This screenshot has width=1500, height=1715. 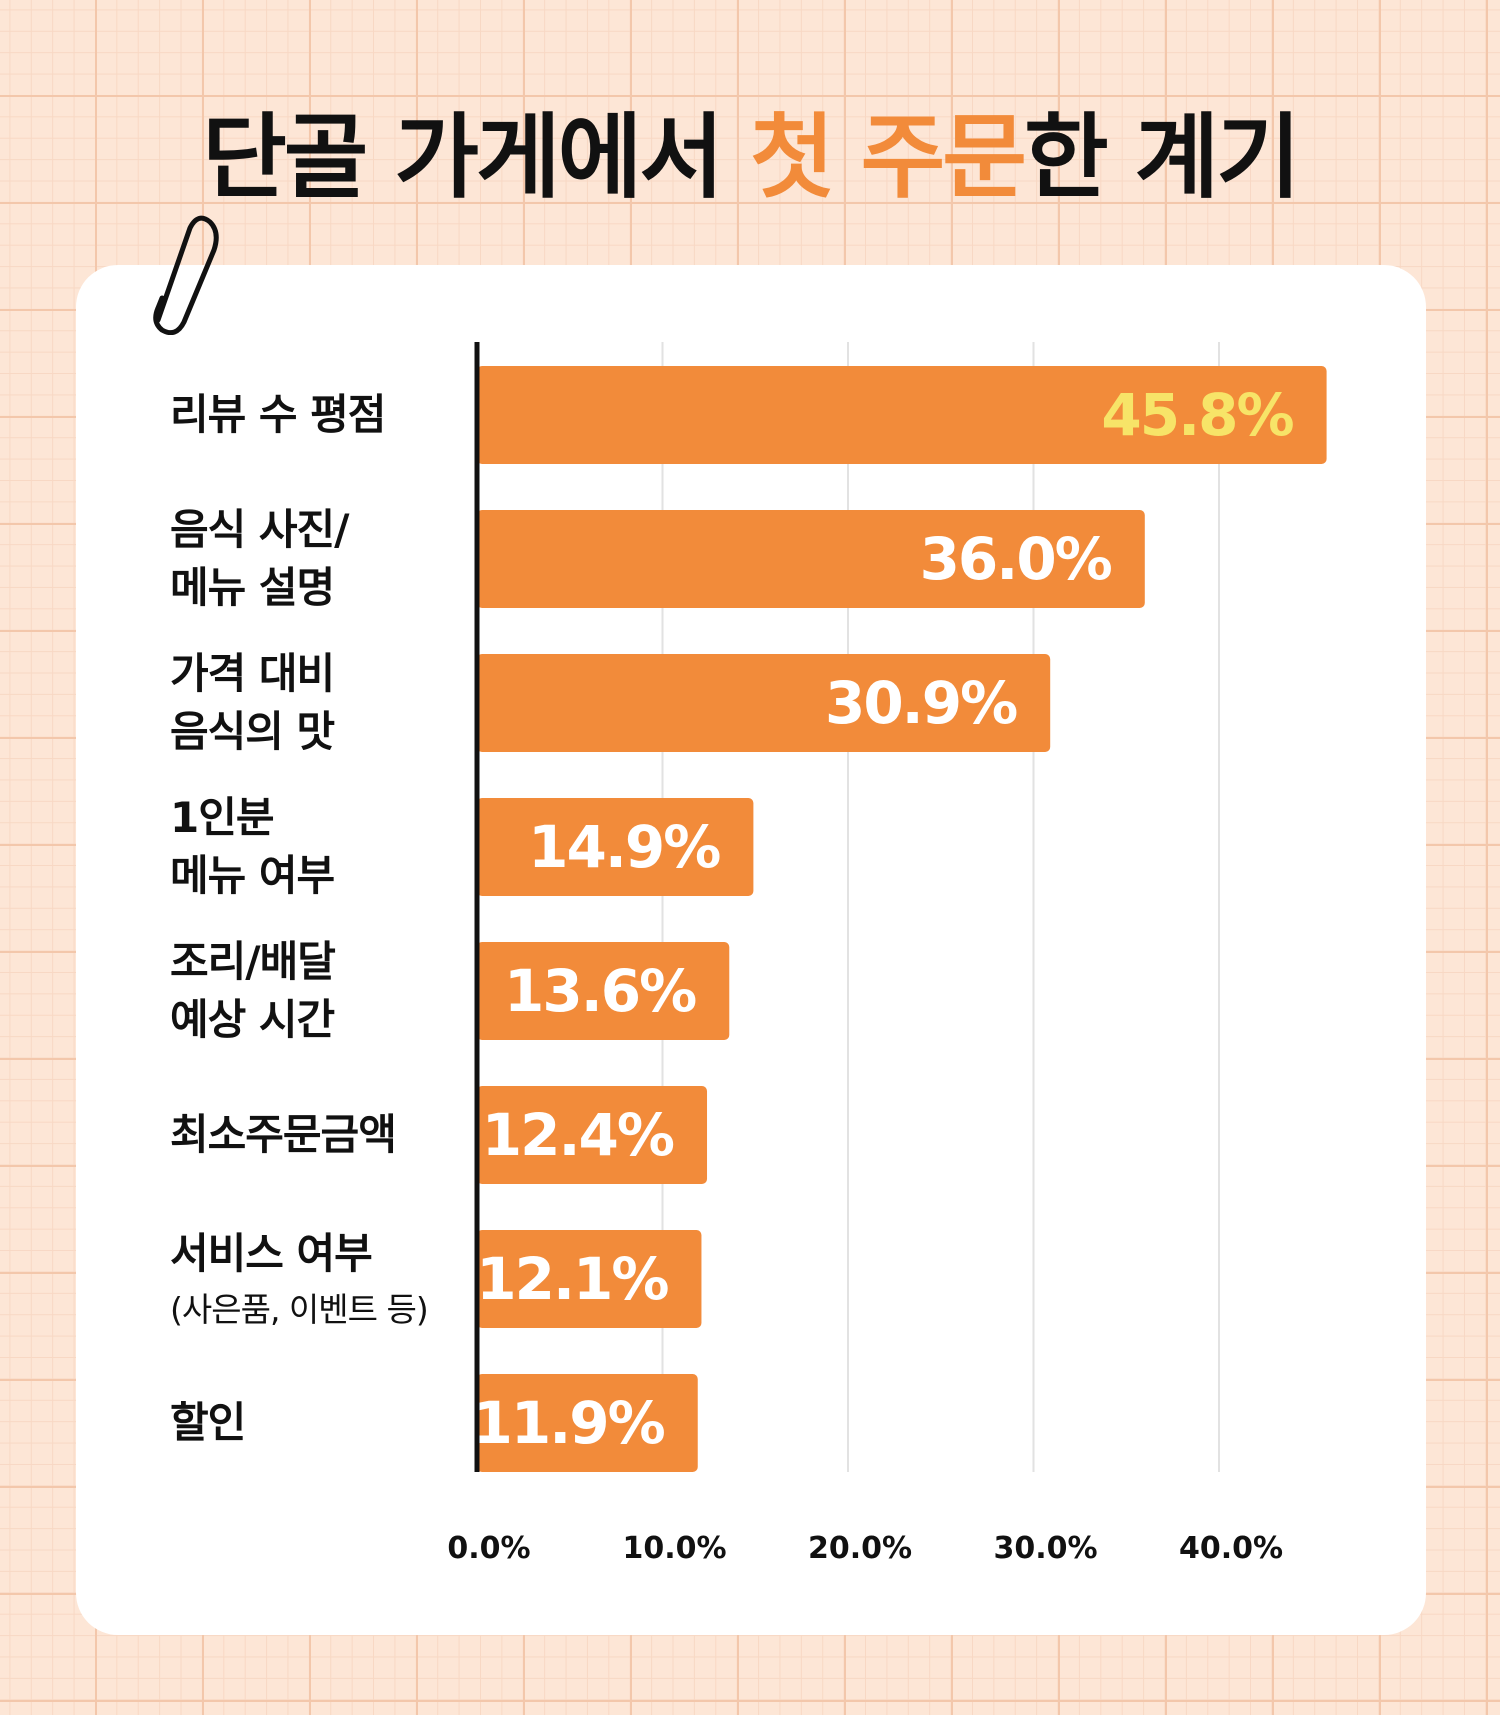 What do you see at coordinates (252, 1019) in the screenshot?
I see `category-label-line: 예상 시간` at bounding box center [252, 1019].